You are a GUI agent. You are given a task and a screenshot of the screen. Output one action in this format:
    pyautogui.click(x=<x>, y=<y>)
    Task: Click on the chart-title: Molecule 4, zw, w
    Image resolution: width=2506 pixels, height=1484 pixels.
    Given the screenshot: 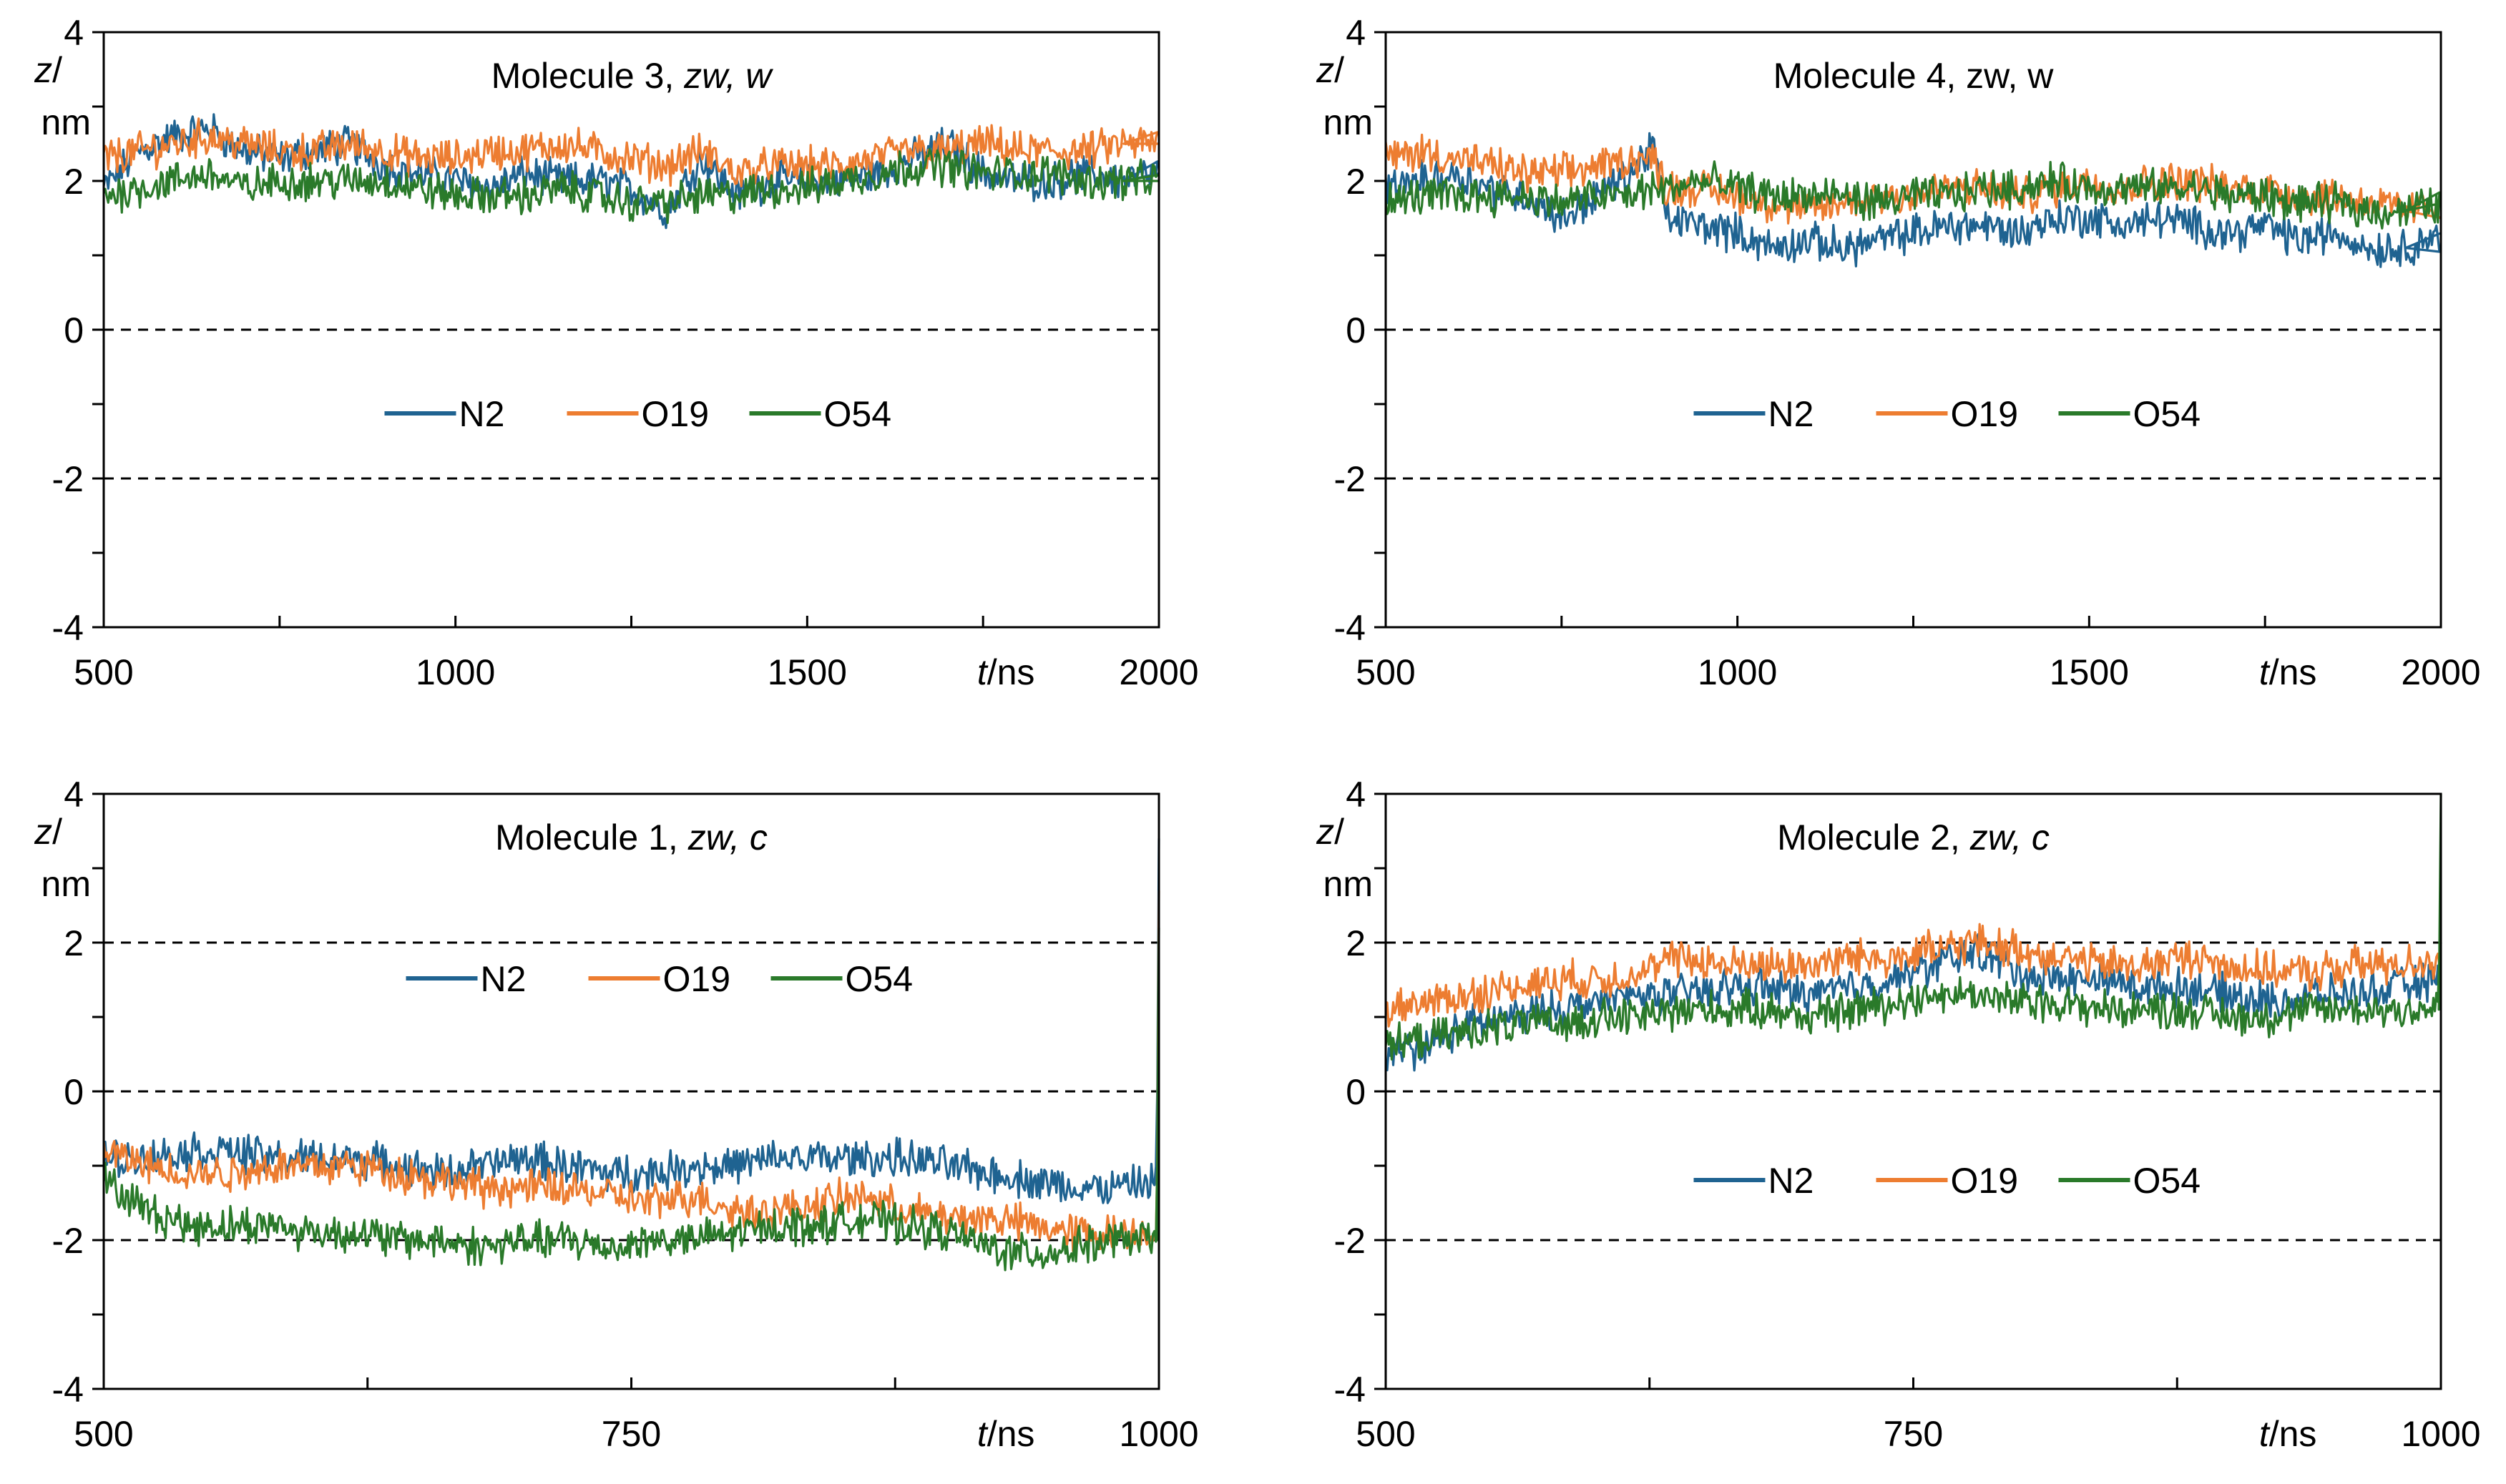 What is the action you would take?
    pyautogui.click(x=1914, y=76)
    